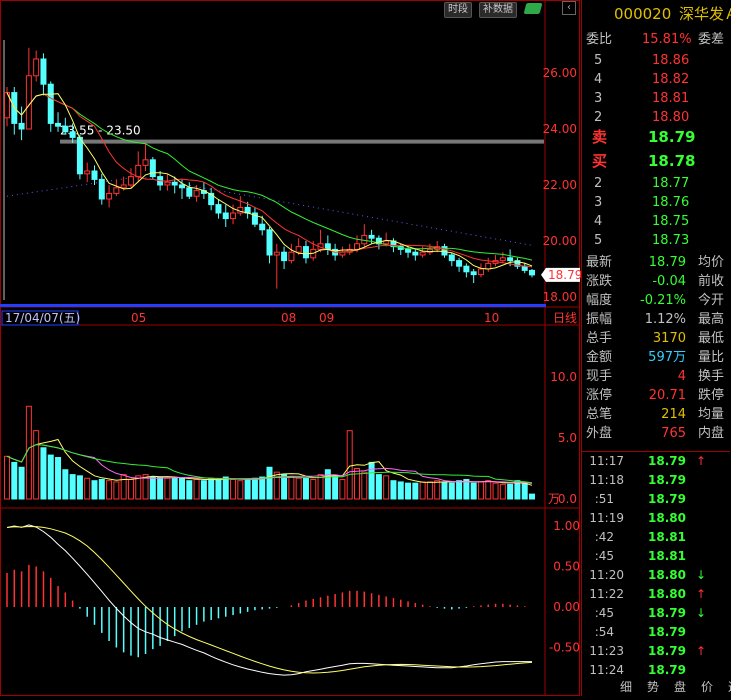 This screenshot has width=731, height=700. Describe the element at coordinates (669, 338) in the screenshot. I see `stat-value: 3170` at that location.